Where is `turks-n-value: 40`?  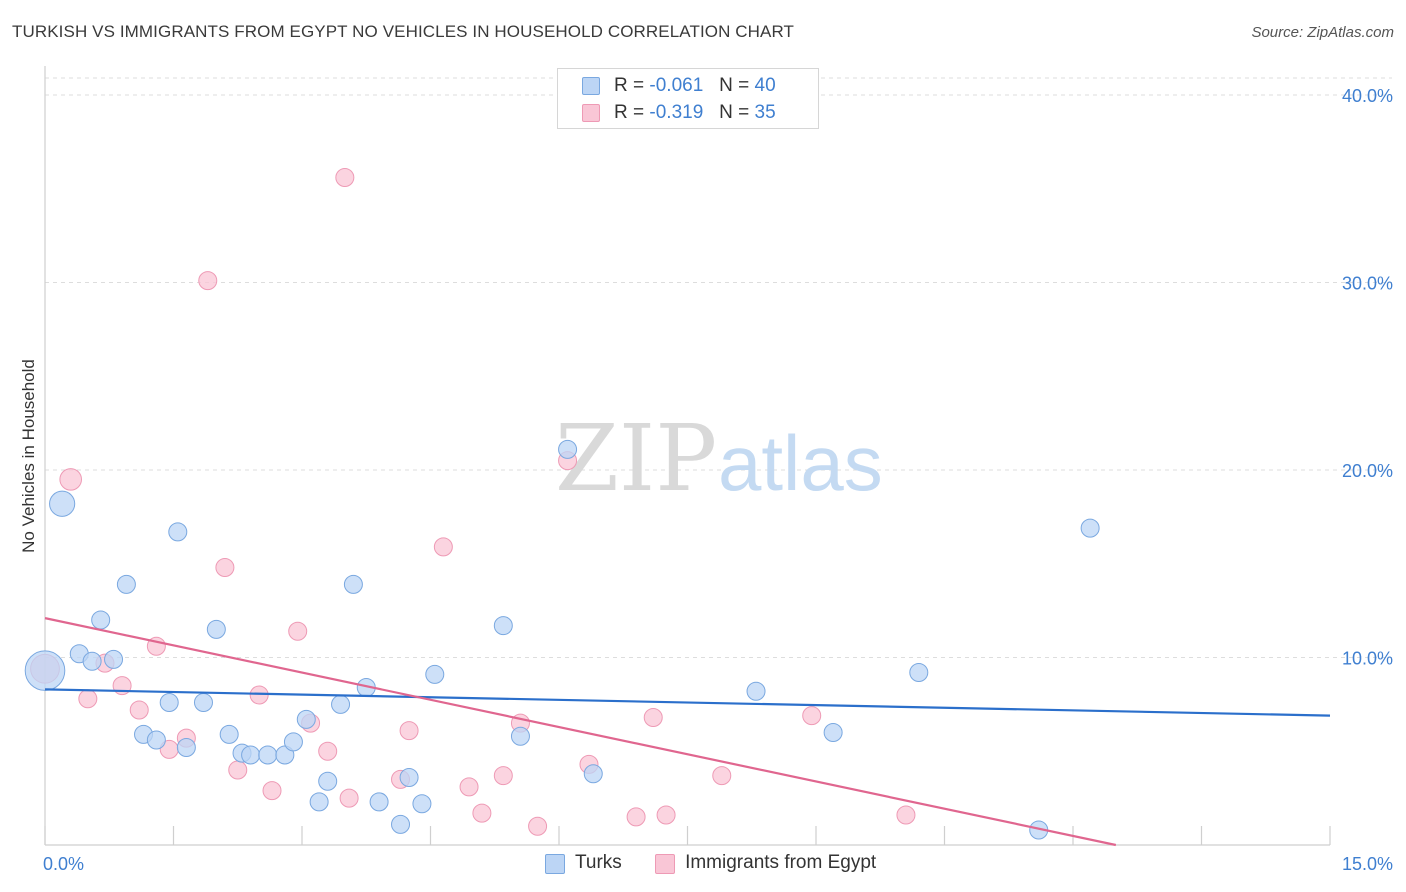 turks-n-value: 40 is located at coordinates (765, 85).